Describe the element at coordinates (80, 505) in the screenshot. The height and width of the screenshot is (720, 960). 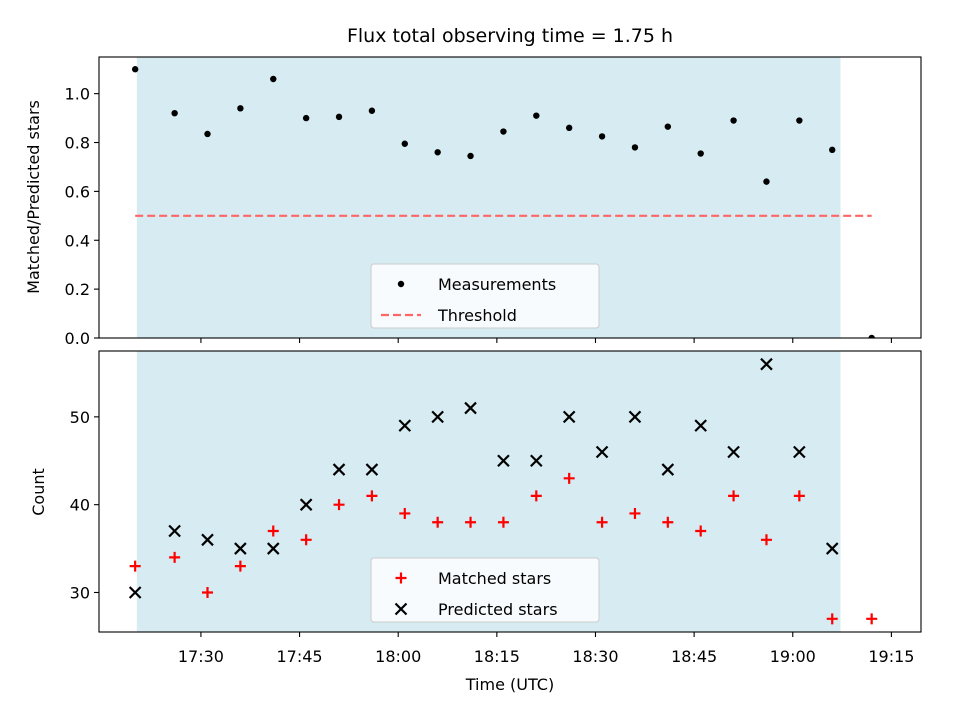
I see `y-tick-label: 40` at that location.